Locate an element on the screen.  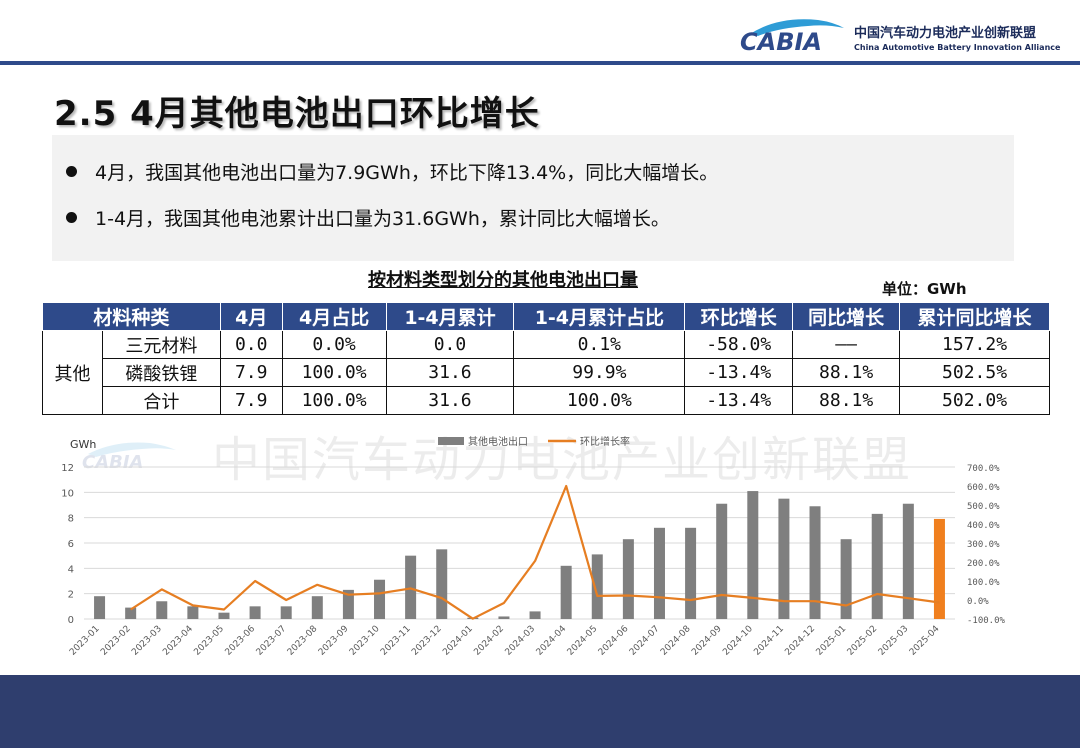
x-tick-label: 2024-10 is located at coordinates (738, 641).